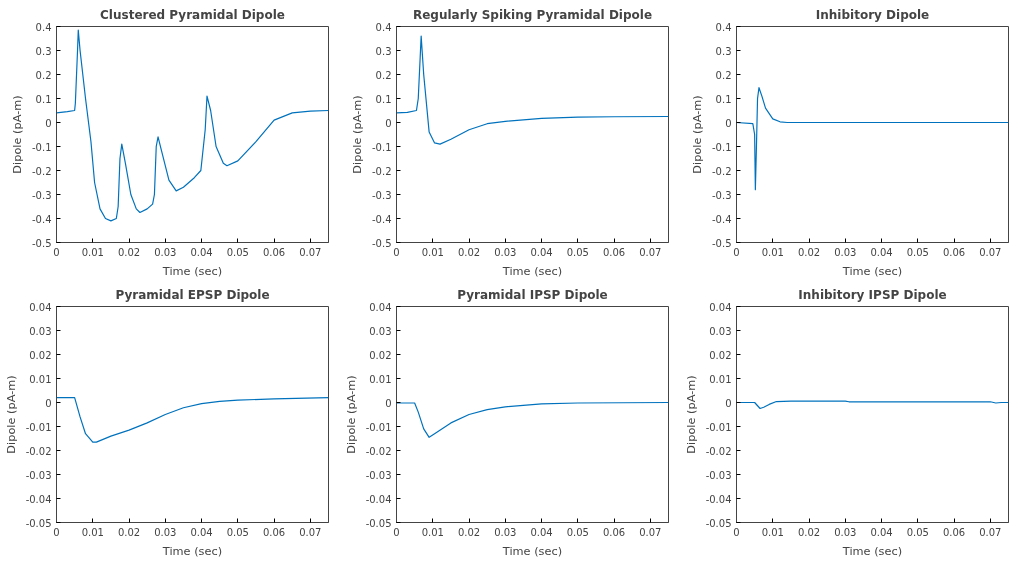 Image resolution: width=1029 pixels, height=566 pixels. I want to click on chart-title: Clustered Pyramidal Dipole, so click(192, 14).